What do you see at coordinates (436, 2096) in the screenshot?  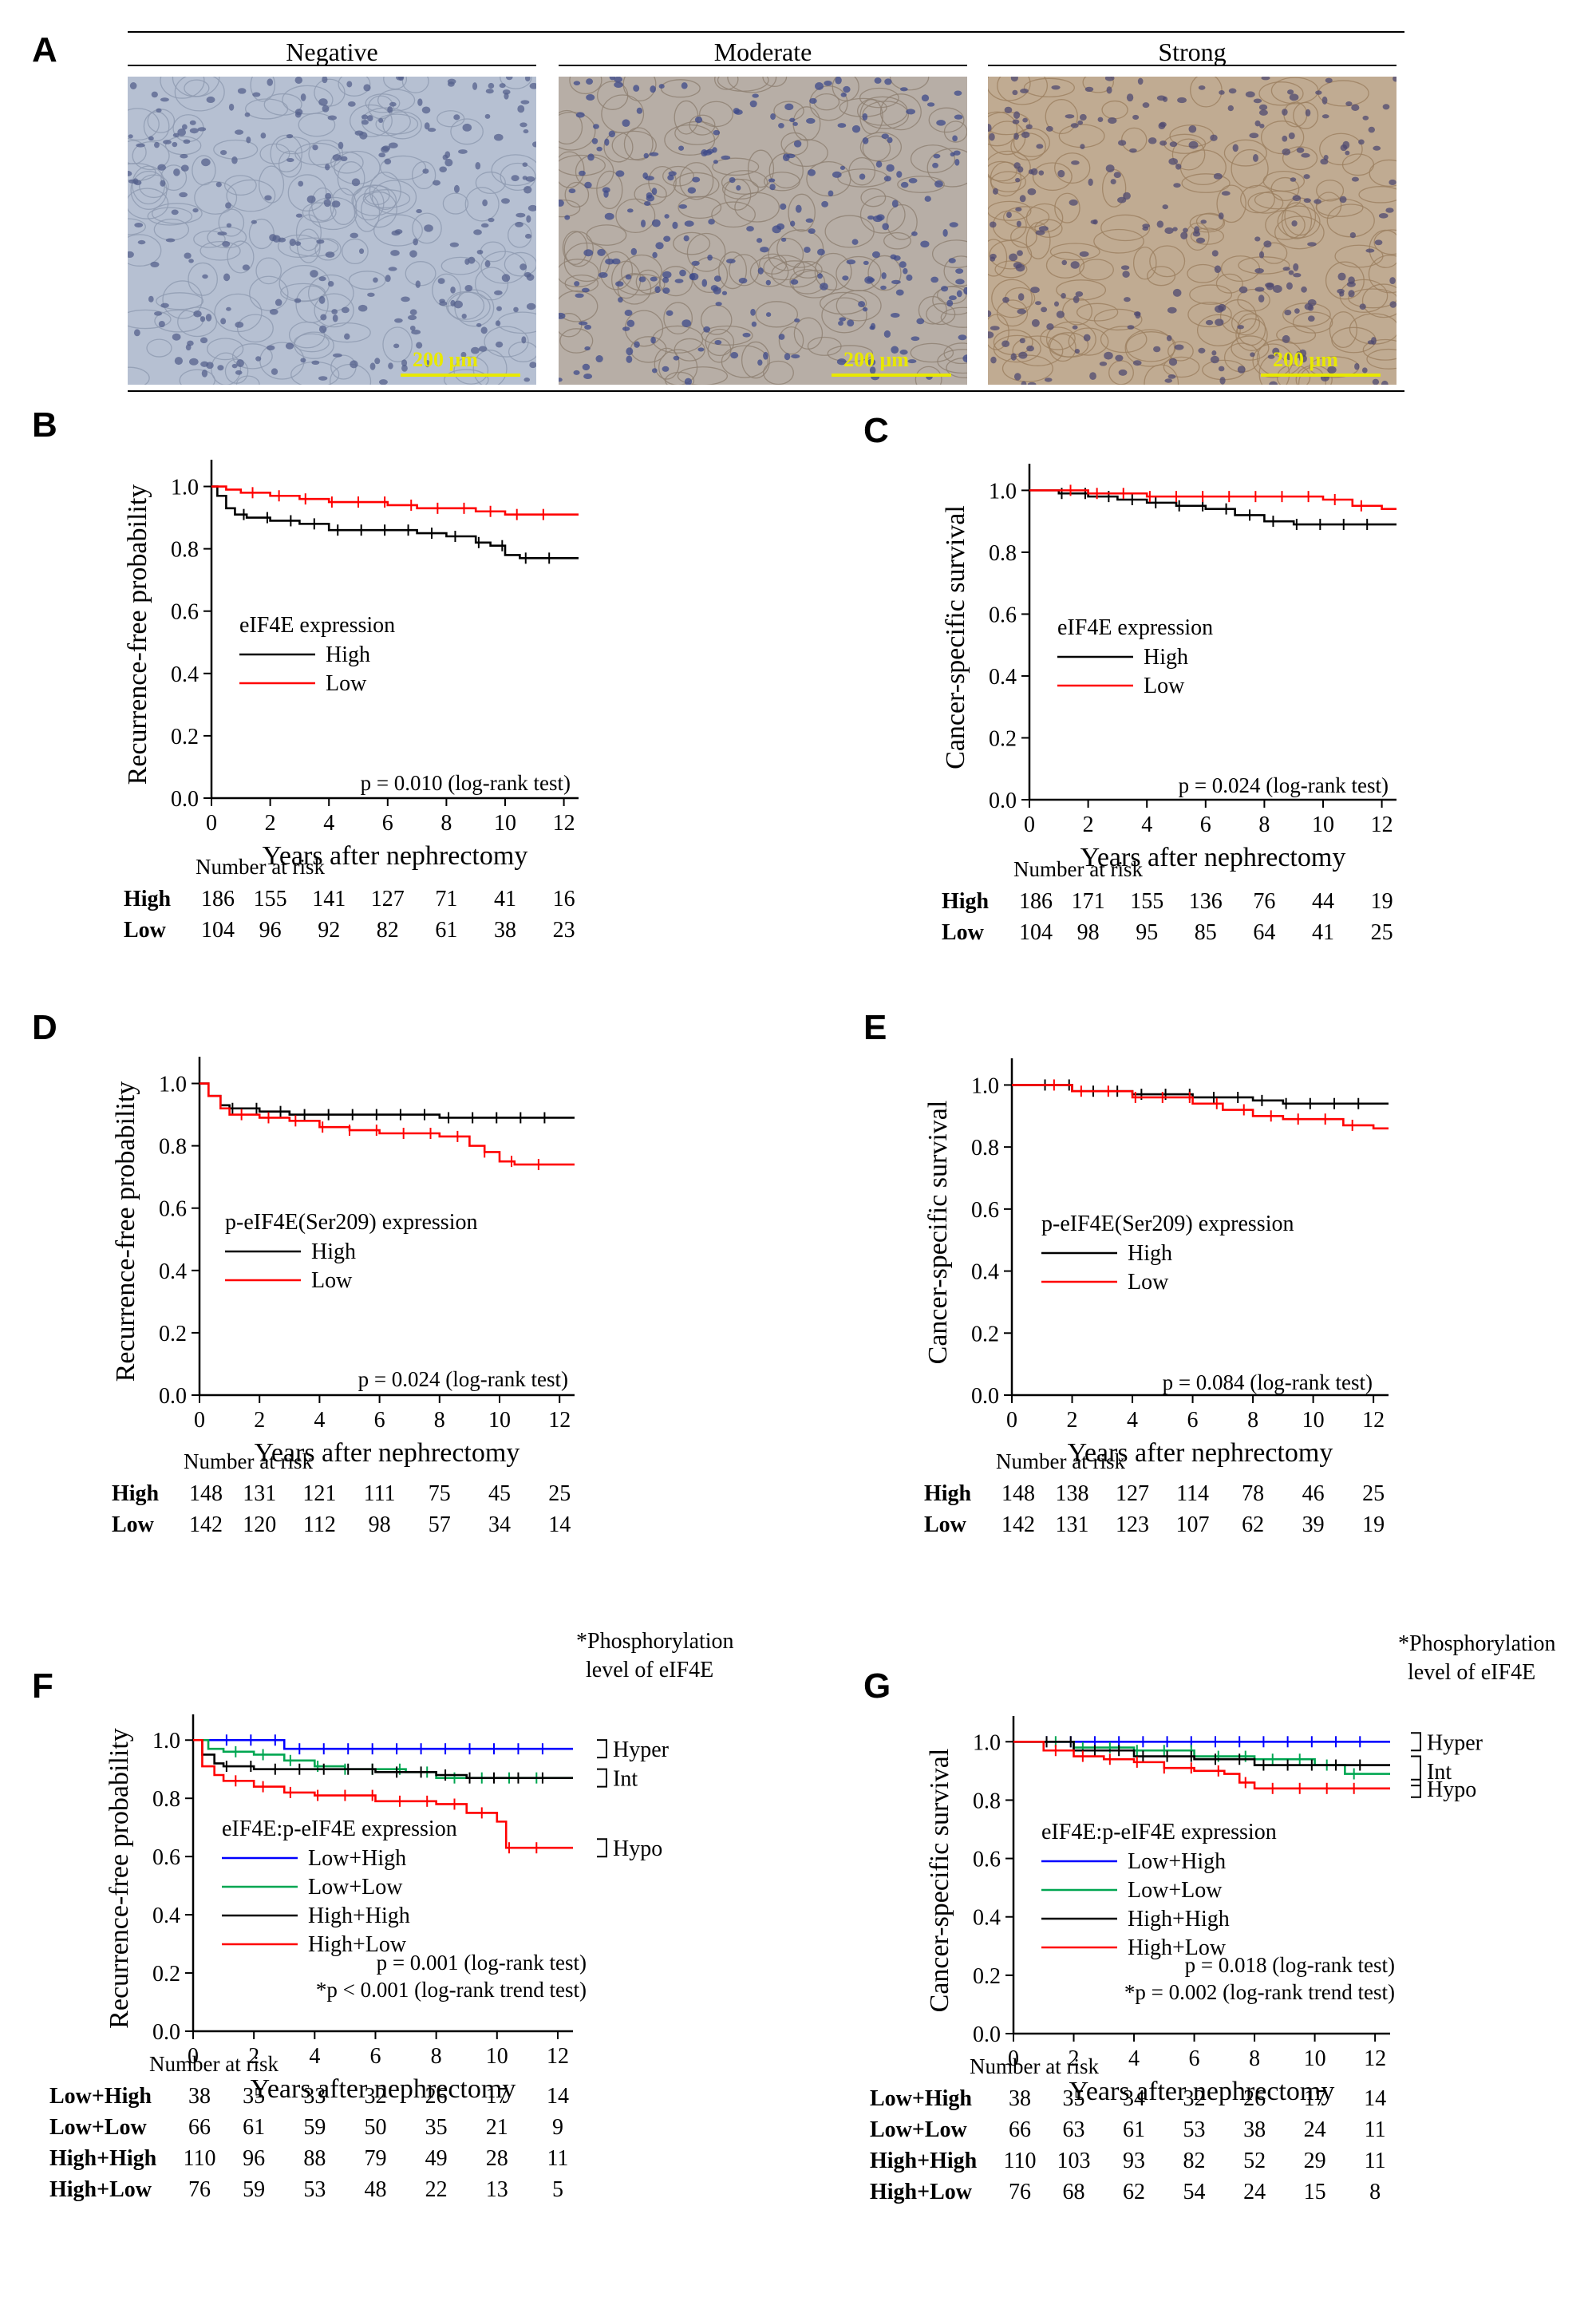 I see `risk-count: 26` at bounding box center [436, 2096].